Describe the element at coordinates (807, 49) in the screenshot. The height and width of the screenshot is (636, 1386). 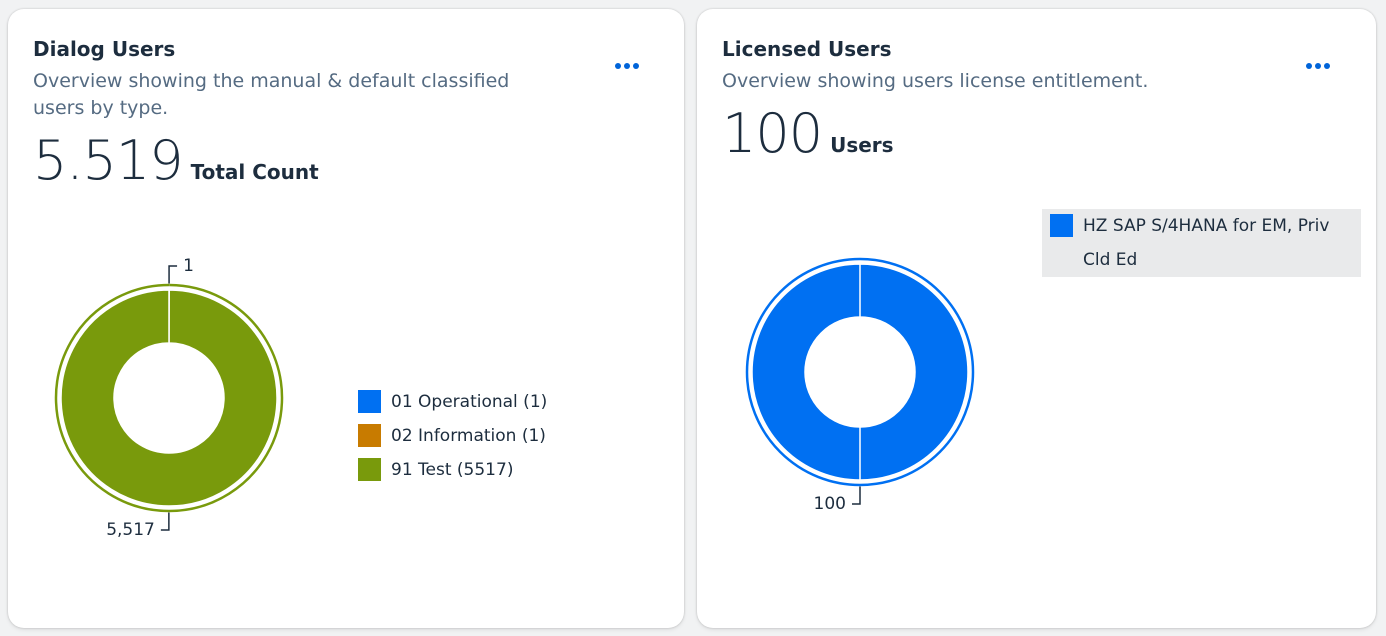
I see `card-title: Licensed Users` at that location.